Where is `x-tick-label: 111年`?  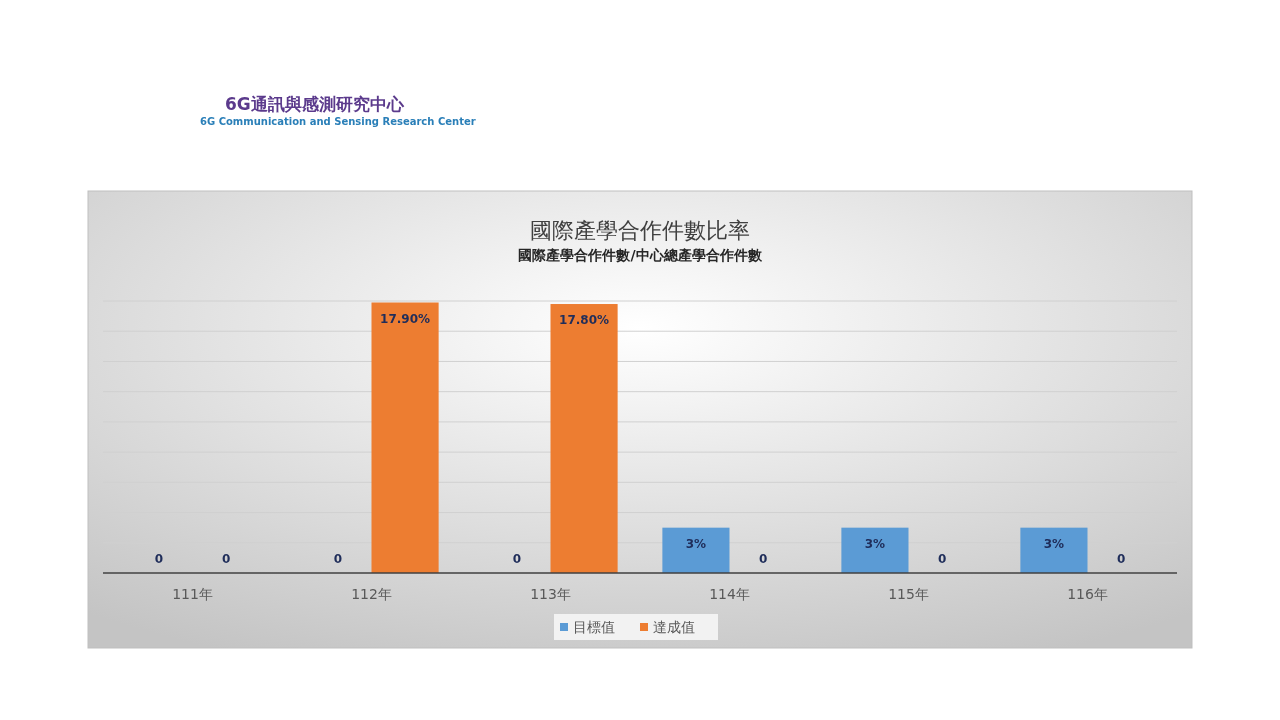 x-tick-label: 111年 is located at coordinates (192, 594).